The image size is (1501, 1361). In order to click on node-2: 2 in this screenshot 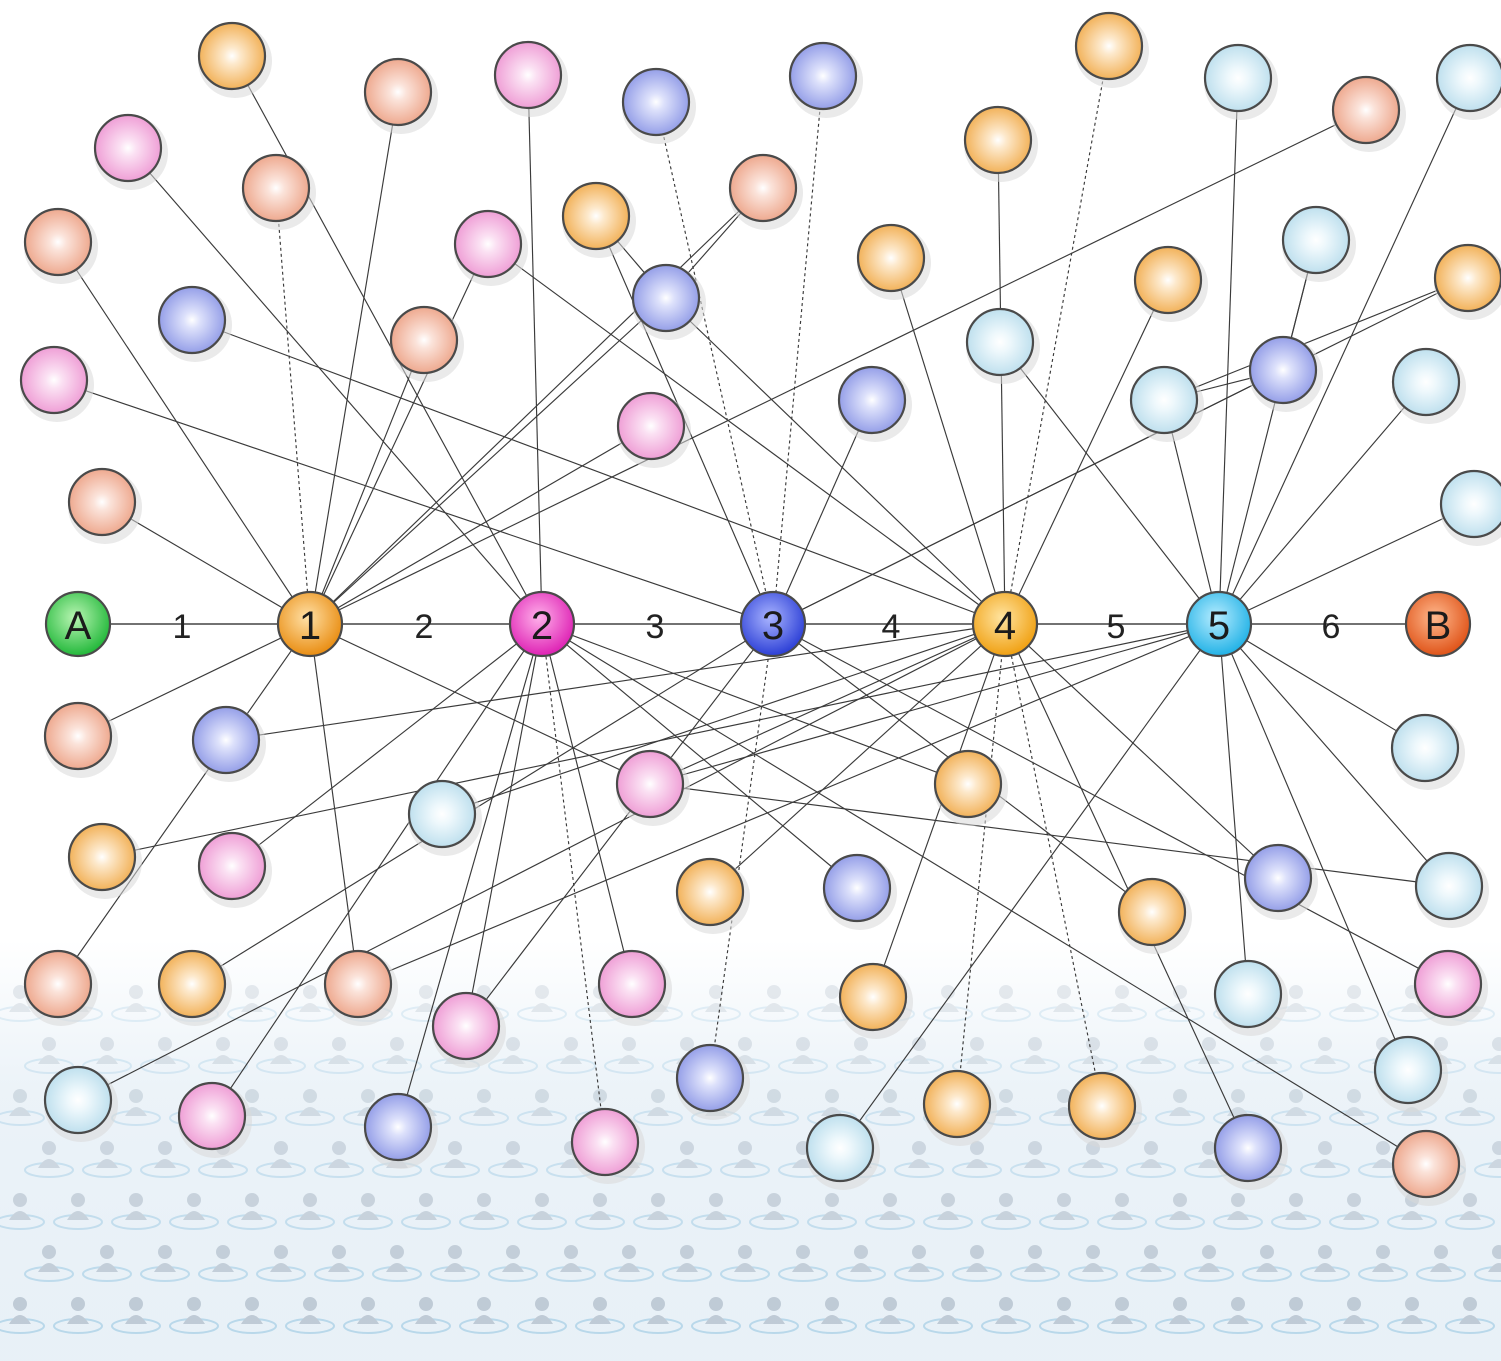, I will do `click(542, 624)`.